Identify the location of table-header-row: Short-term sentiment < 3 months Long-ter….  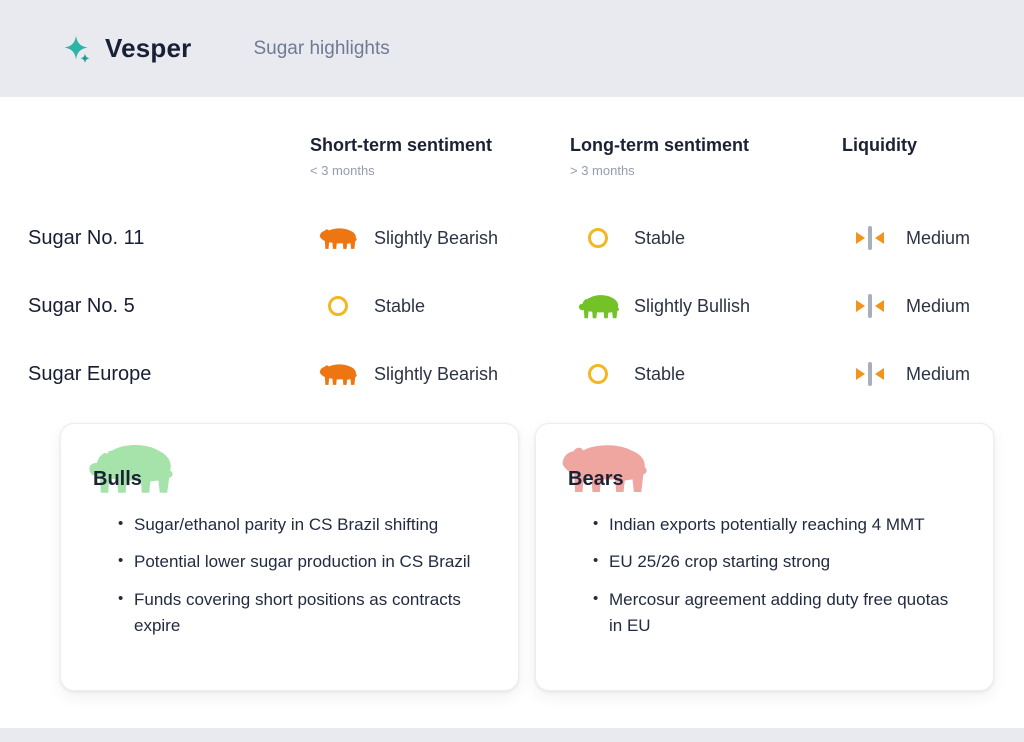
(512, 137).